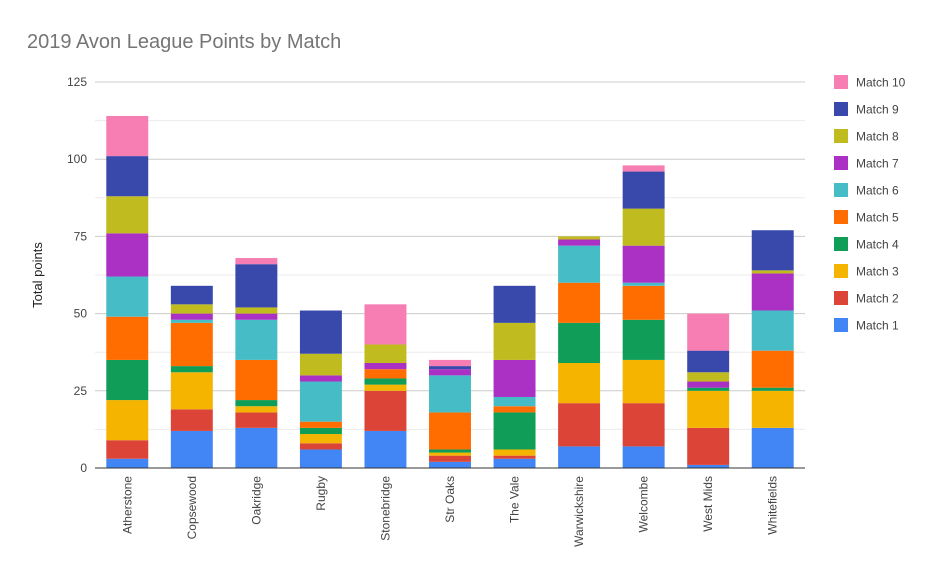  What do you see at coordinates (192, 507) in the screenshot?
I see `x-tick-label: Copsewood` at bounding box center [192, 507].